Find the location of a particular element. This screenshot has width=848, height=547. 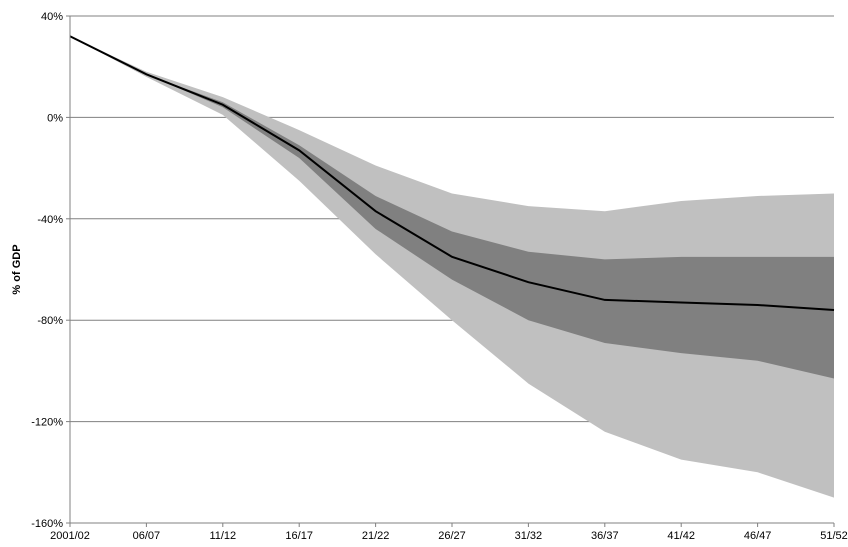

y-tick-label: -120% is located at coordinates (47, 423).